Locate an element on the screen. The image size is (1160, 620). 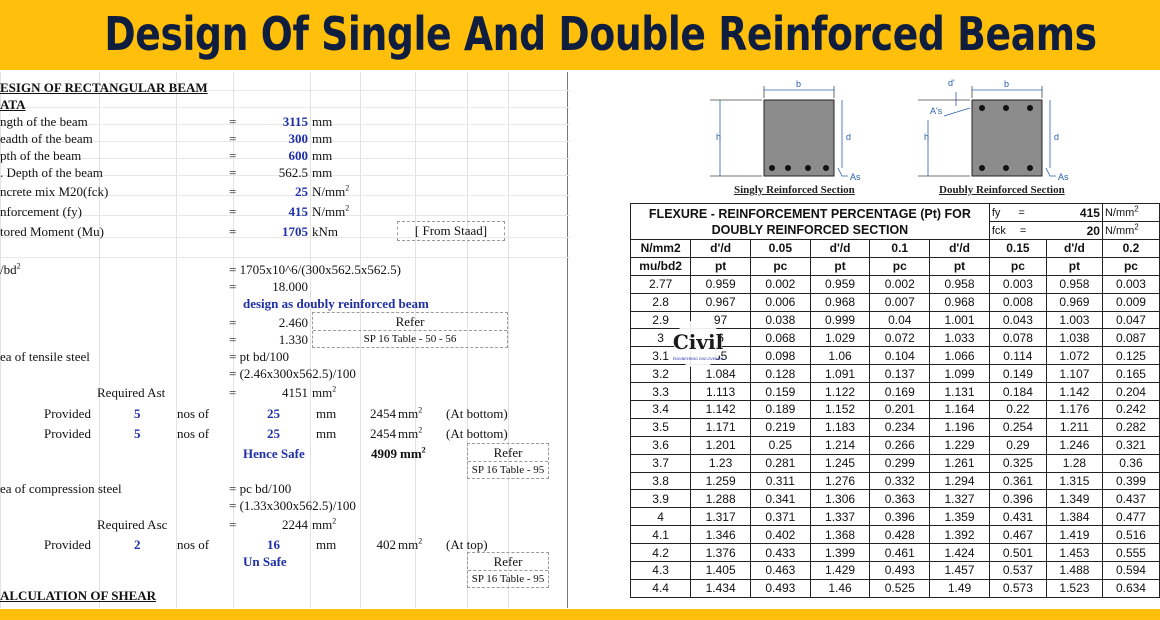
table-cell: 1.099 is located at coordinates (959, 374).